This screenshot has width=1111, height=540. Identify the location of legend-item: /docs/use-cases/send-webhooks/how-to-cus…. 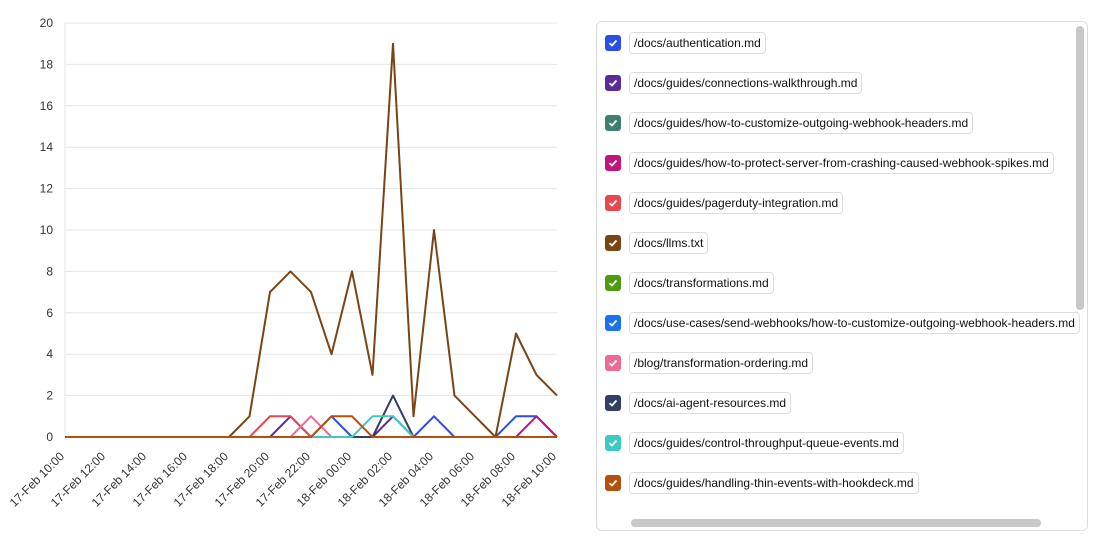
(842, 323).